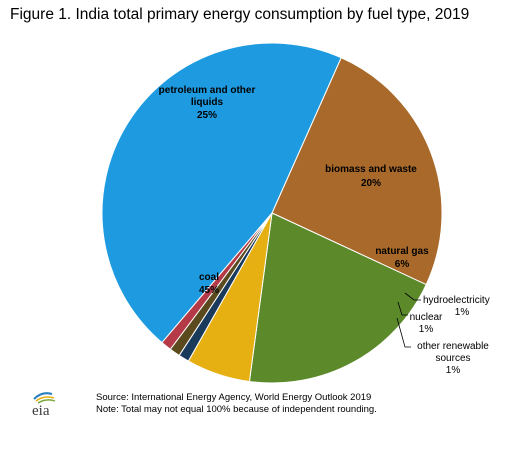 The image size is (511, 449). Describe the element at coordinates (452, 358) in the screenshot. I see `other-renewable-label-line2: sources` at that location.